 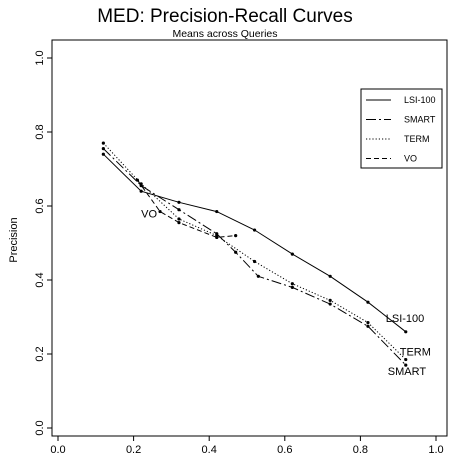 I want to click on x-tick-label: 0.6, so click(x=284, y=450).